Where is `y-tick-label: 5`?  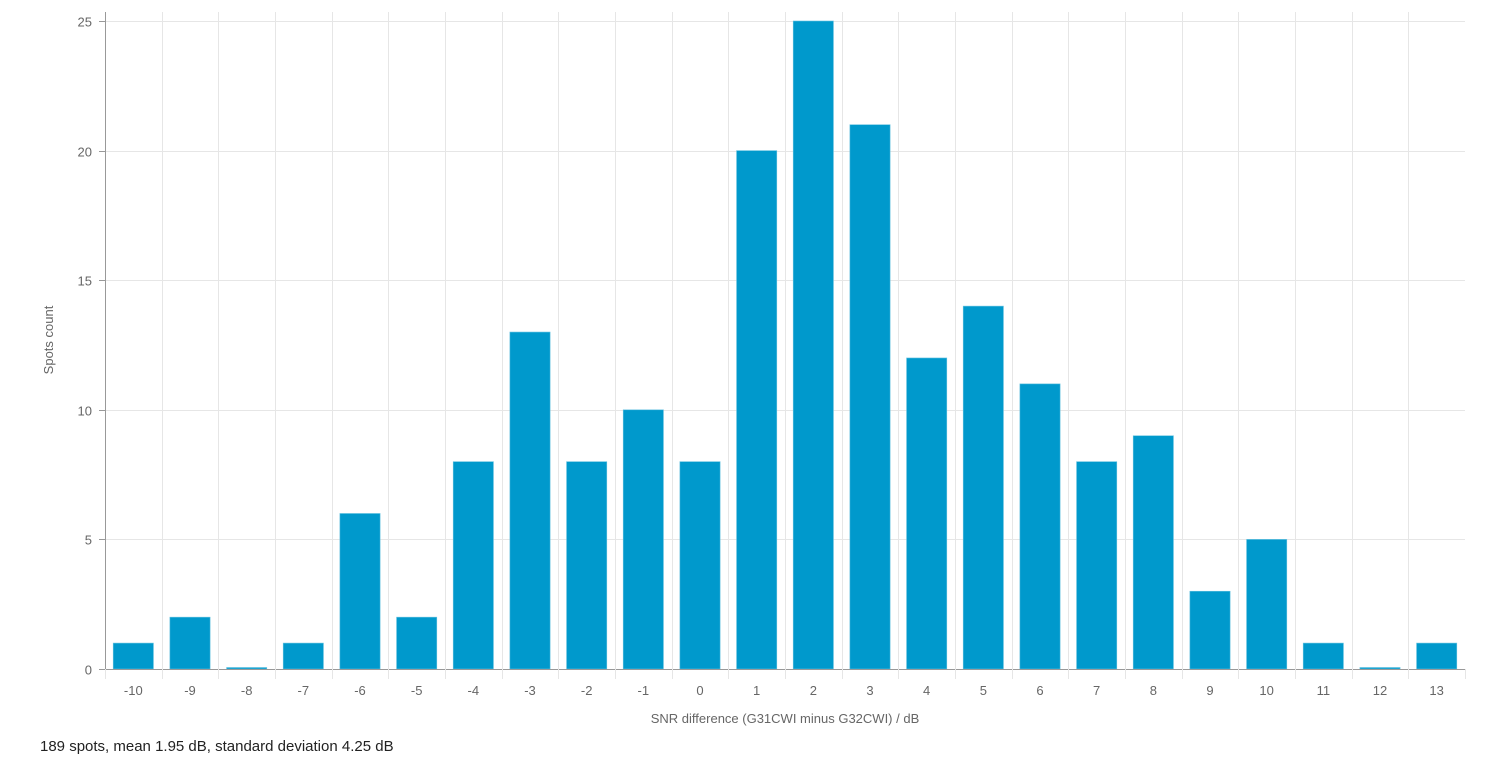
y-tick-label: 5 is located at coordinates (88, 540).